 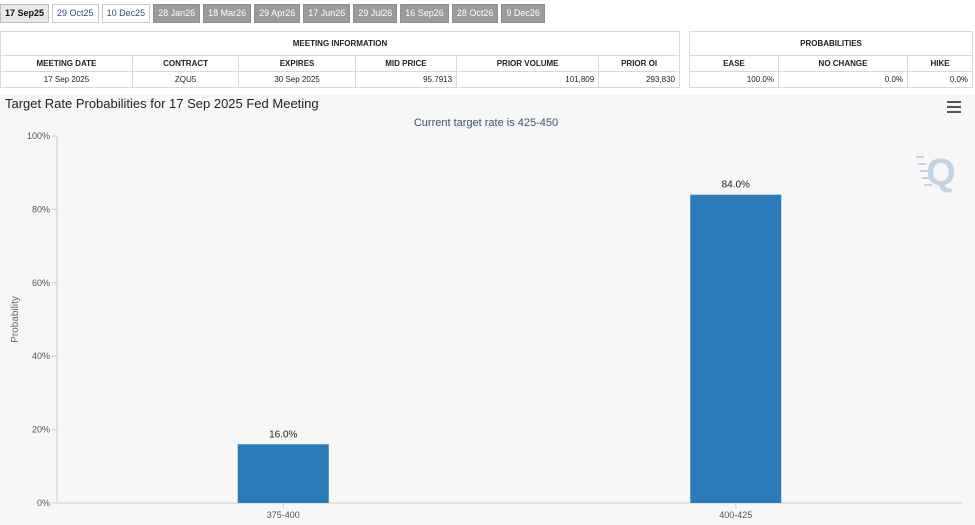 What do you see at coordinates (340, 43) in the screenshot?
I see `meeting-information-heading: MEETING INFORMATION` at bounding box center [340, 43].